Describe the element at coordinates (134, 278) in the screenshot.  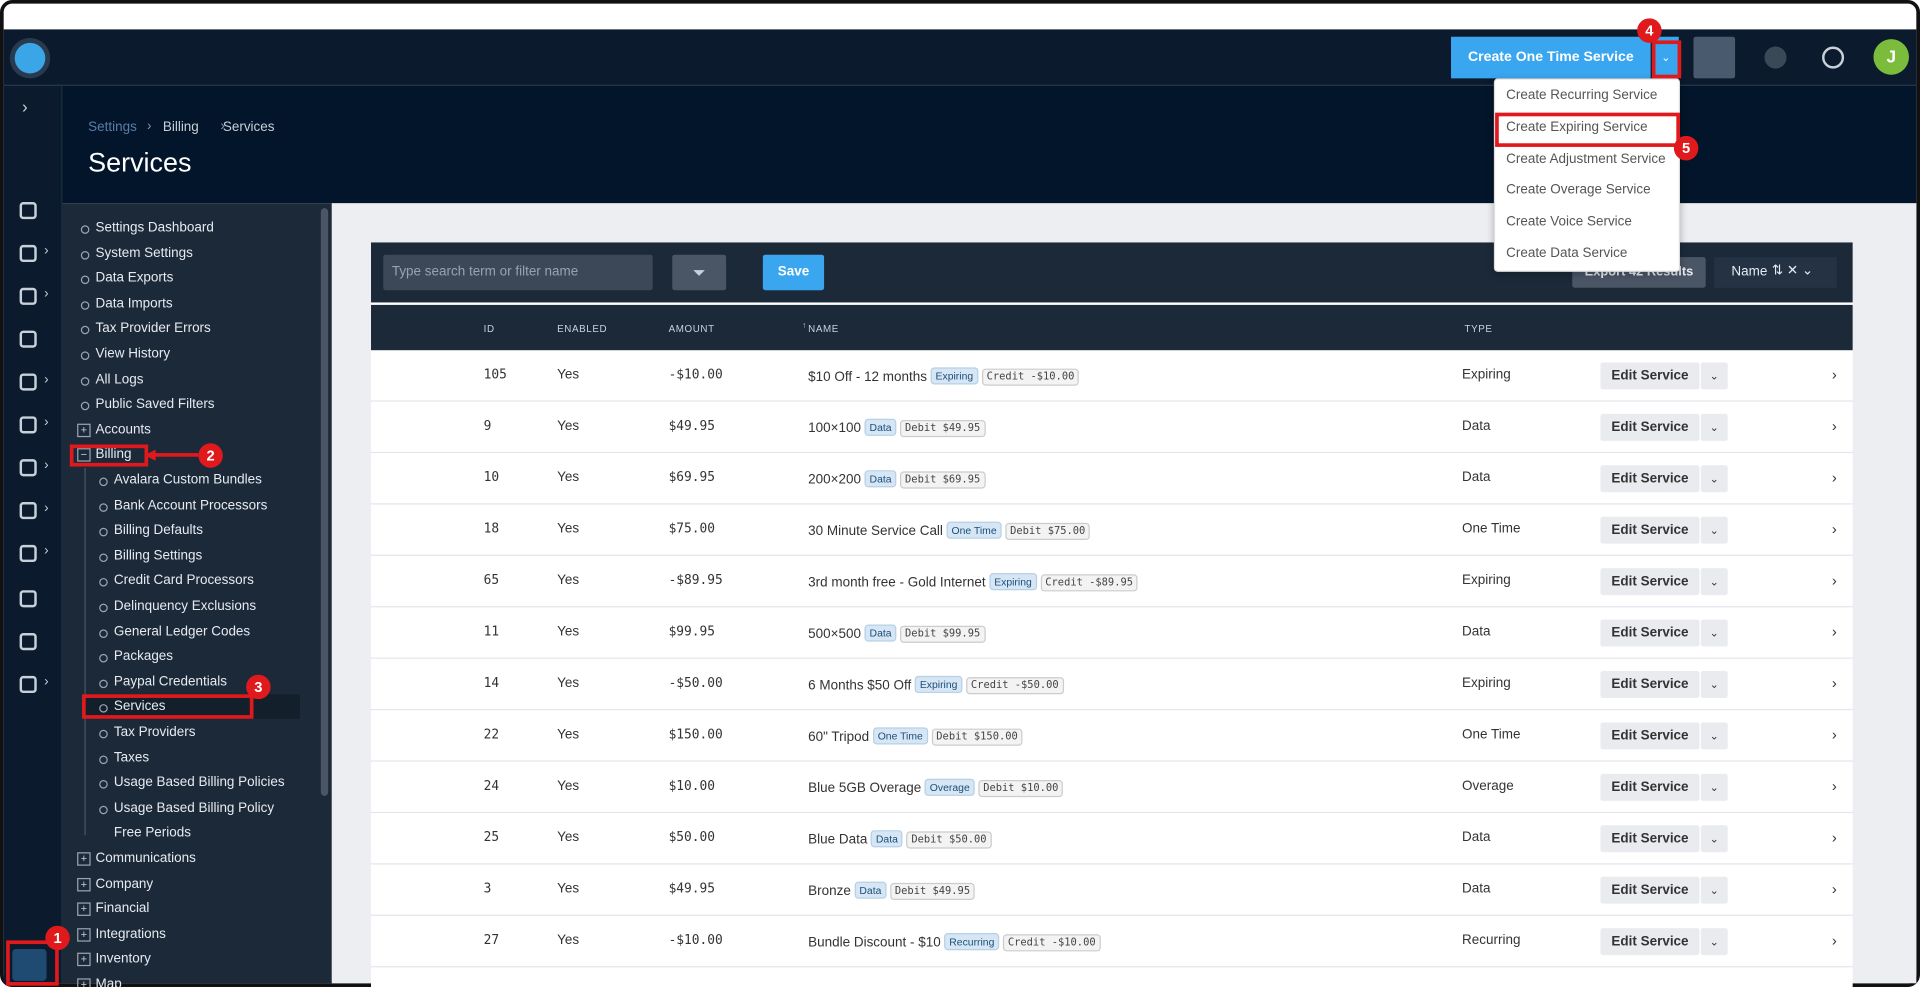
I see `sidebar-item: Data Exports` at that location.